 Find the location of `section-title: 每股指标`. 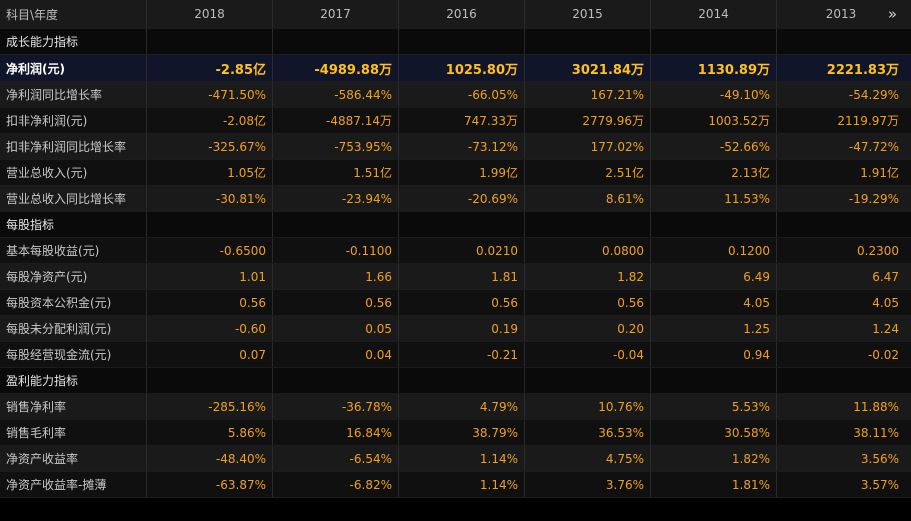

section-title: 每股指标 is located at coordinates (73, 224).